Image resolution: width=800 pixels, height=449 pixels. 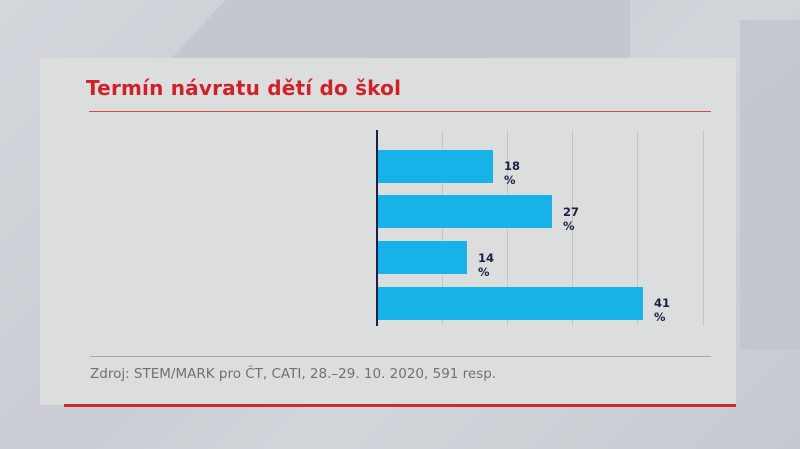 What do you see at coordinates (662, 310) in the screenshot?
I see `value-label: 41 %` at bounding box center [662, 310].